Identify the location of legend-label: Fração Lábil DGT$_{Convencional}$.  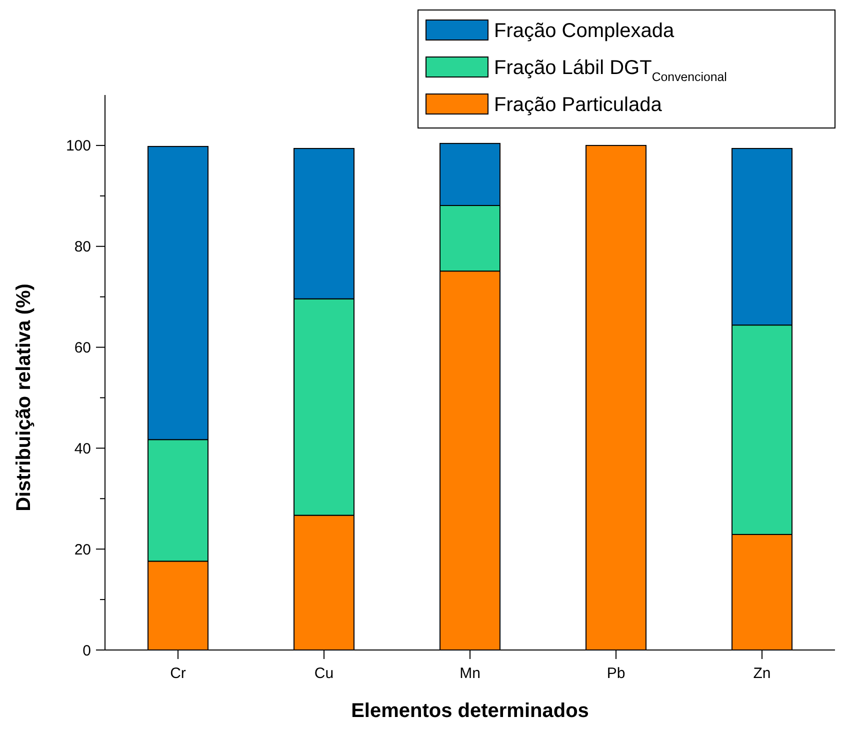
(610, 70).